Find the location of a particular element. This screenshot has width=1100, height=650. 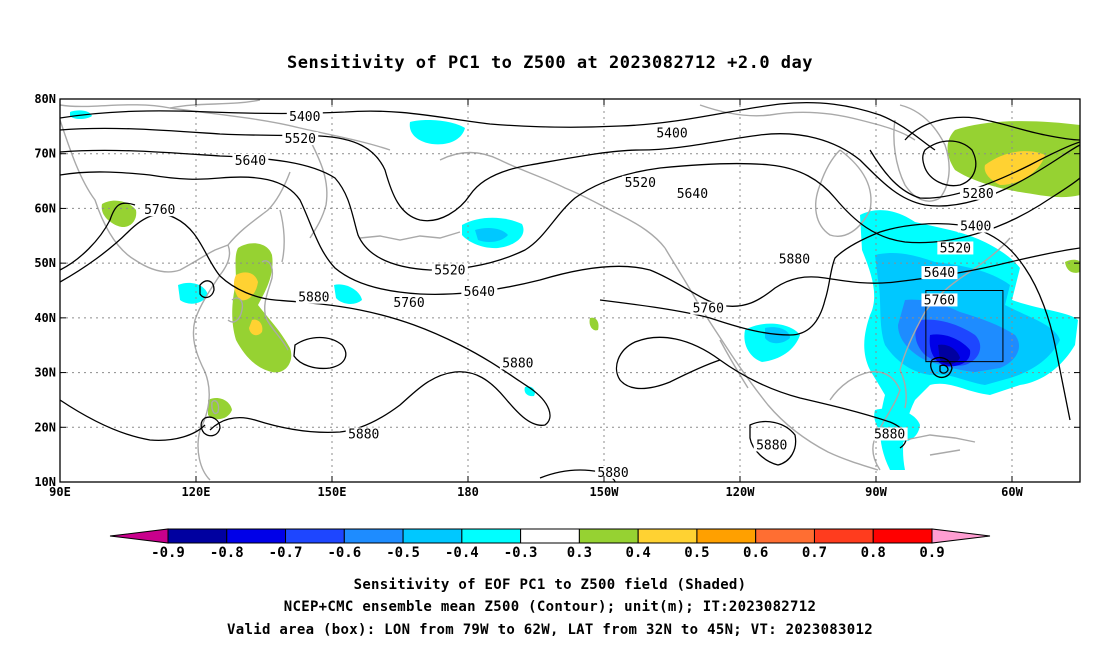

colorbar-high-arrow is located at coordinates (961, 536).